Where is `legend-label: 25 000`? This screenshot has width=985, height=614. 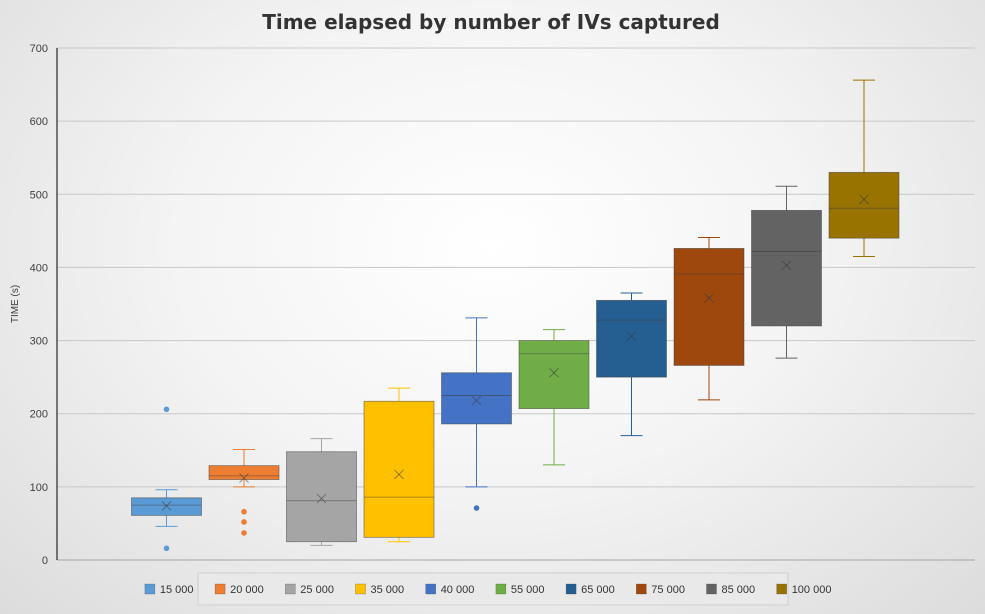
legend-label: 25 000 is located at coordinates (317, 590).